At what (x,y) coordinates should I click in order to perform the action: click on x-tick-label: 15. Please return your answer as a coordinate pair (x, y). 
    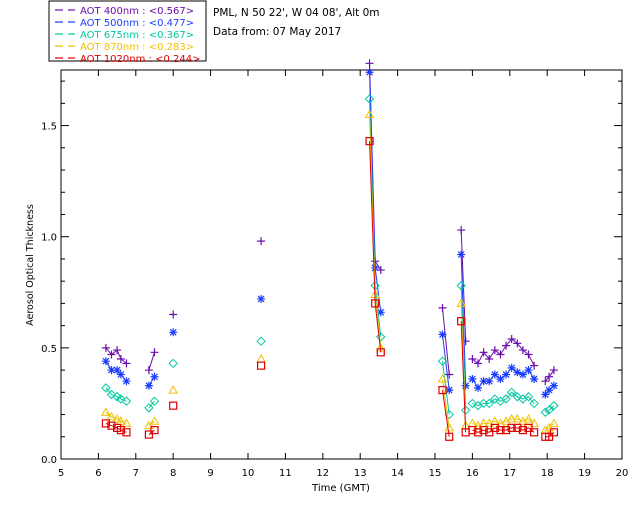
    Looking at the image, I should click on (435, 473).